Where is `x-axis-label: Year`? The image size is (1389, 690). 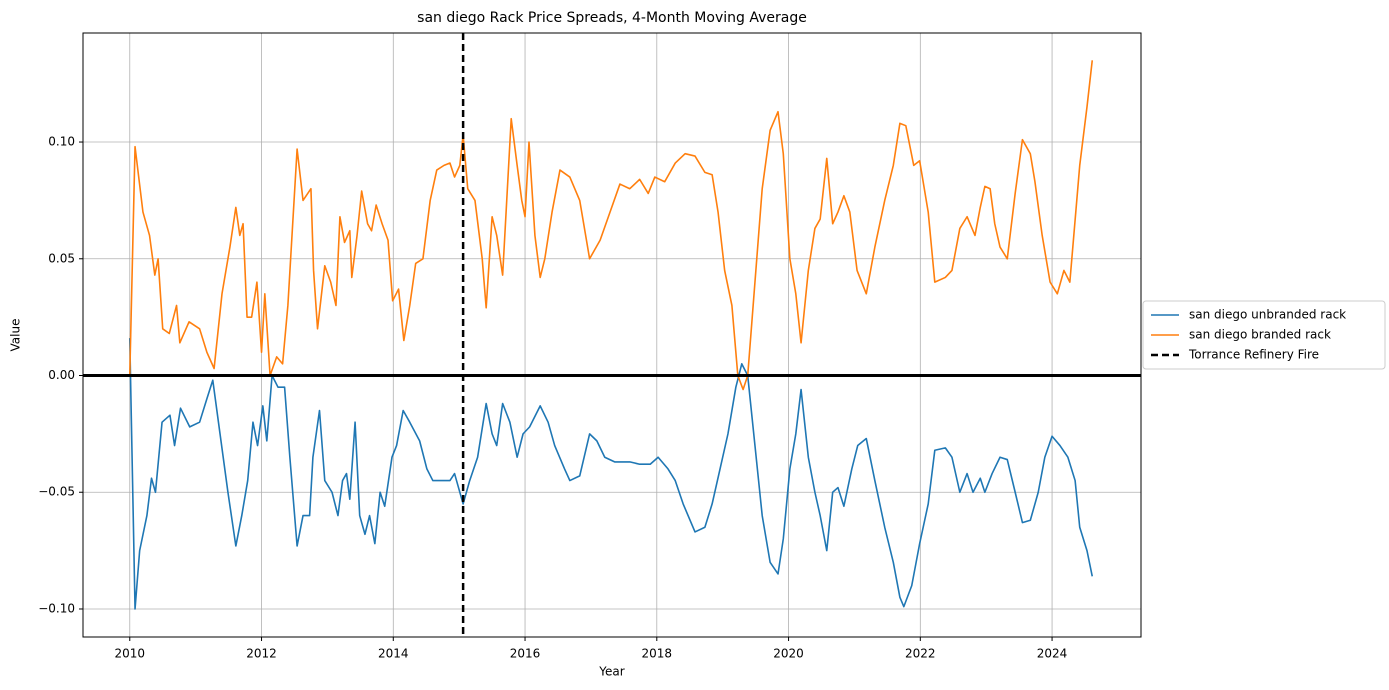 x-axis-label: Year is located at coordinates (611, 672).